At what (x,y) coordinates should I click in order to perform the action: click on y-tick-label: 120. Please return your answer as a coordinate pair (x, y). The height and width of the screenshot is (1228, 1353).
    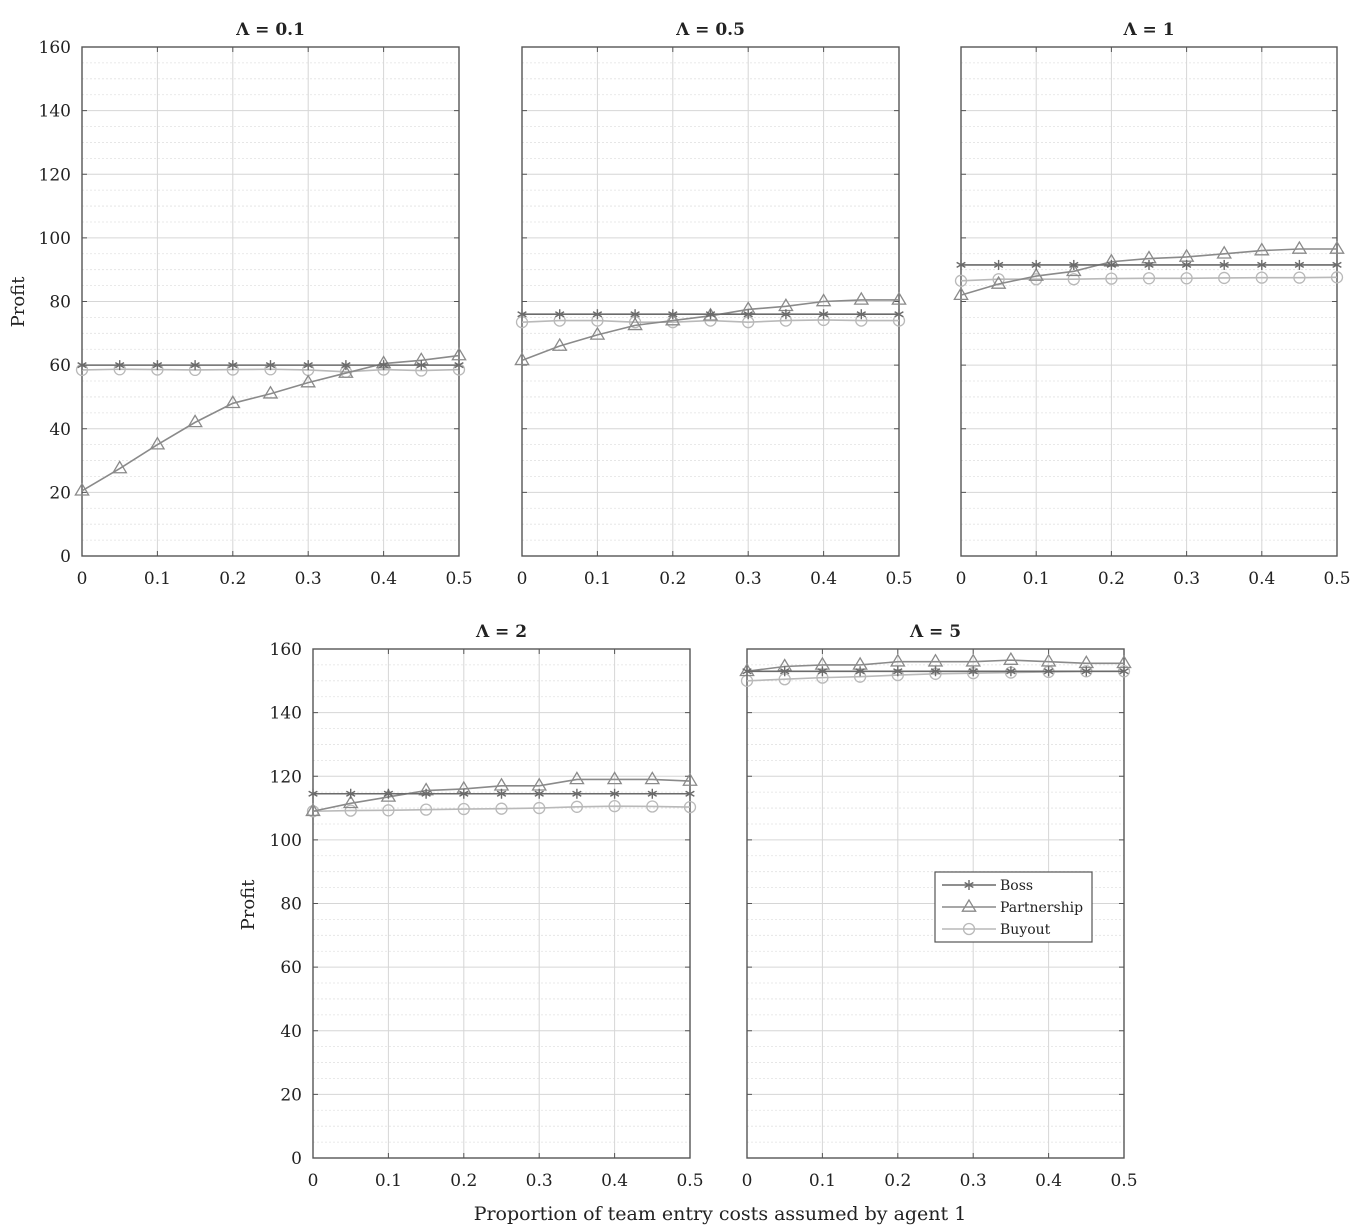
    Looking at the image, I should click on (286, 777).